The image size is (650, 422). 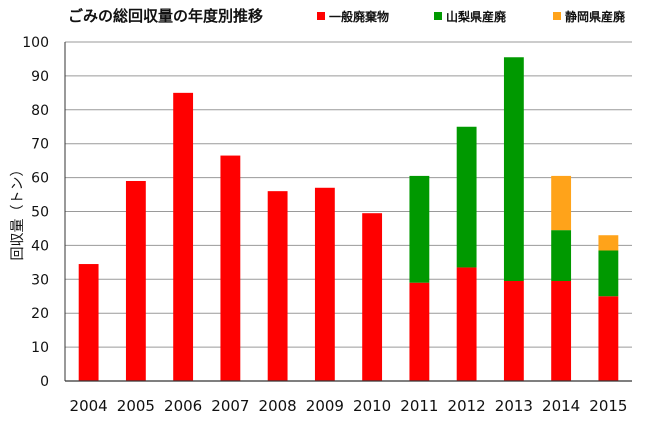 What do you see at coordinates (35, 43) in the screenshot?
I see `y-tick-label: 100` at bounding box center [35, 43].